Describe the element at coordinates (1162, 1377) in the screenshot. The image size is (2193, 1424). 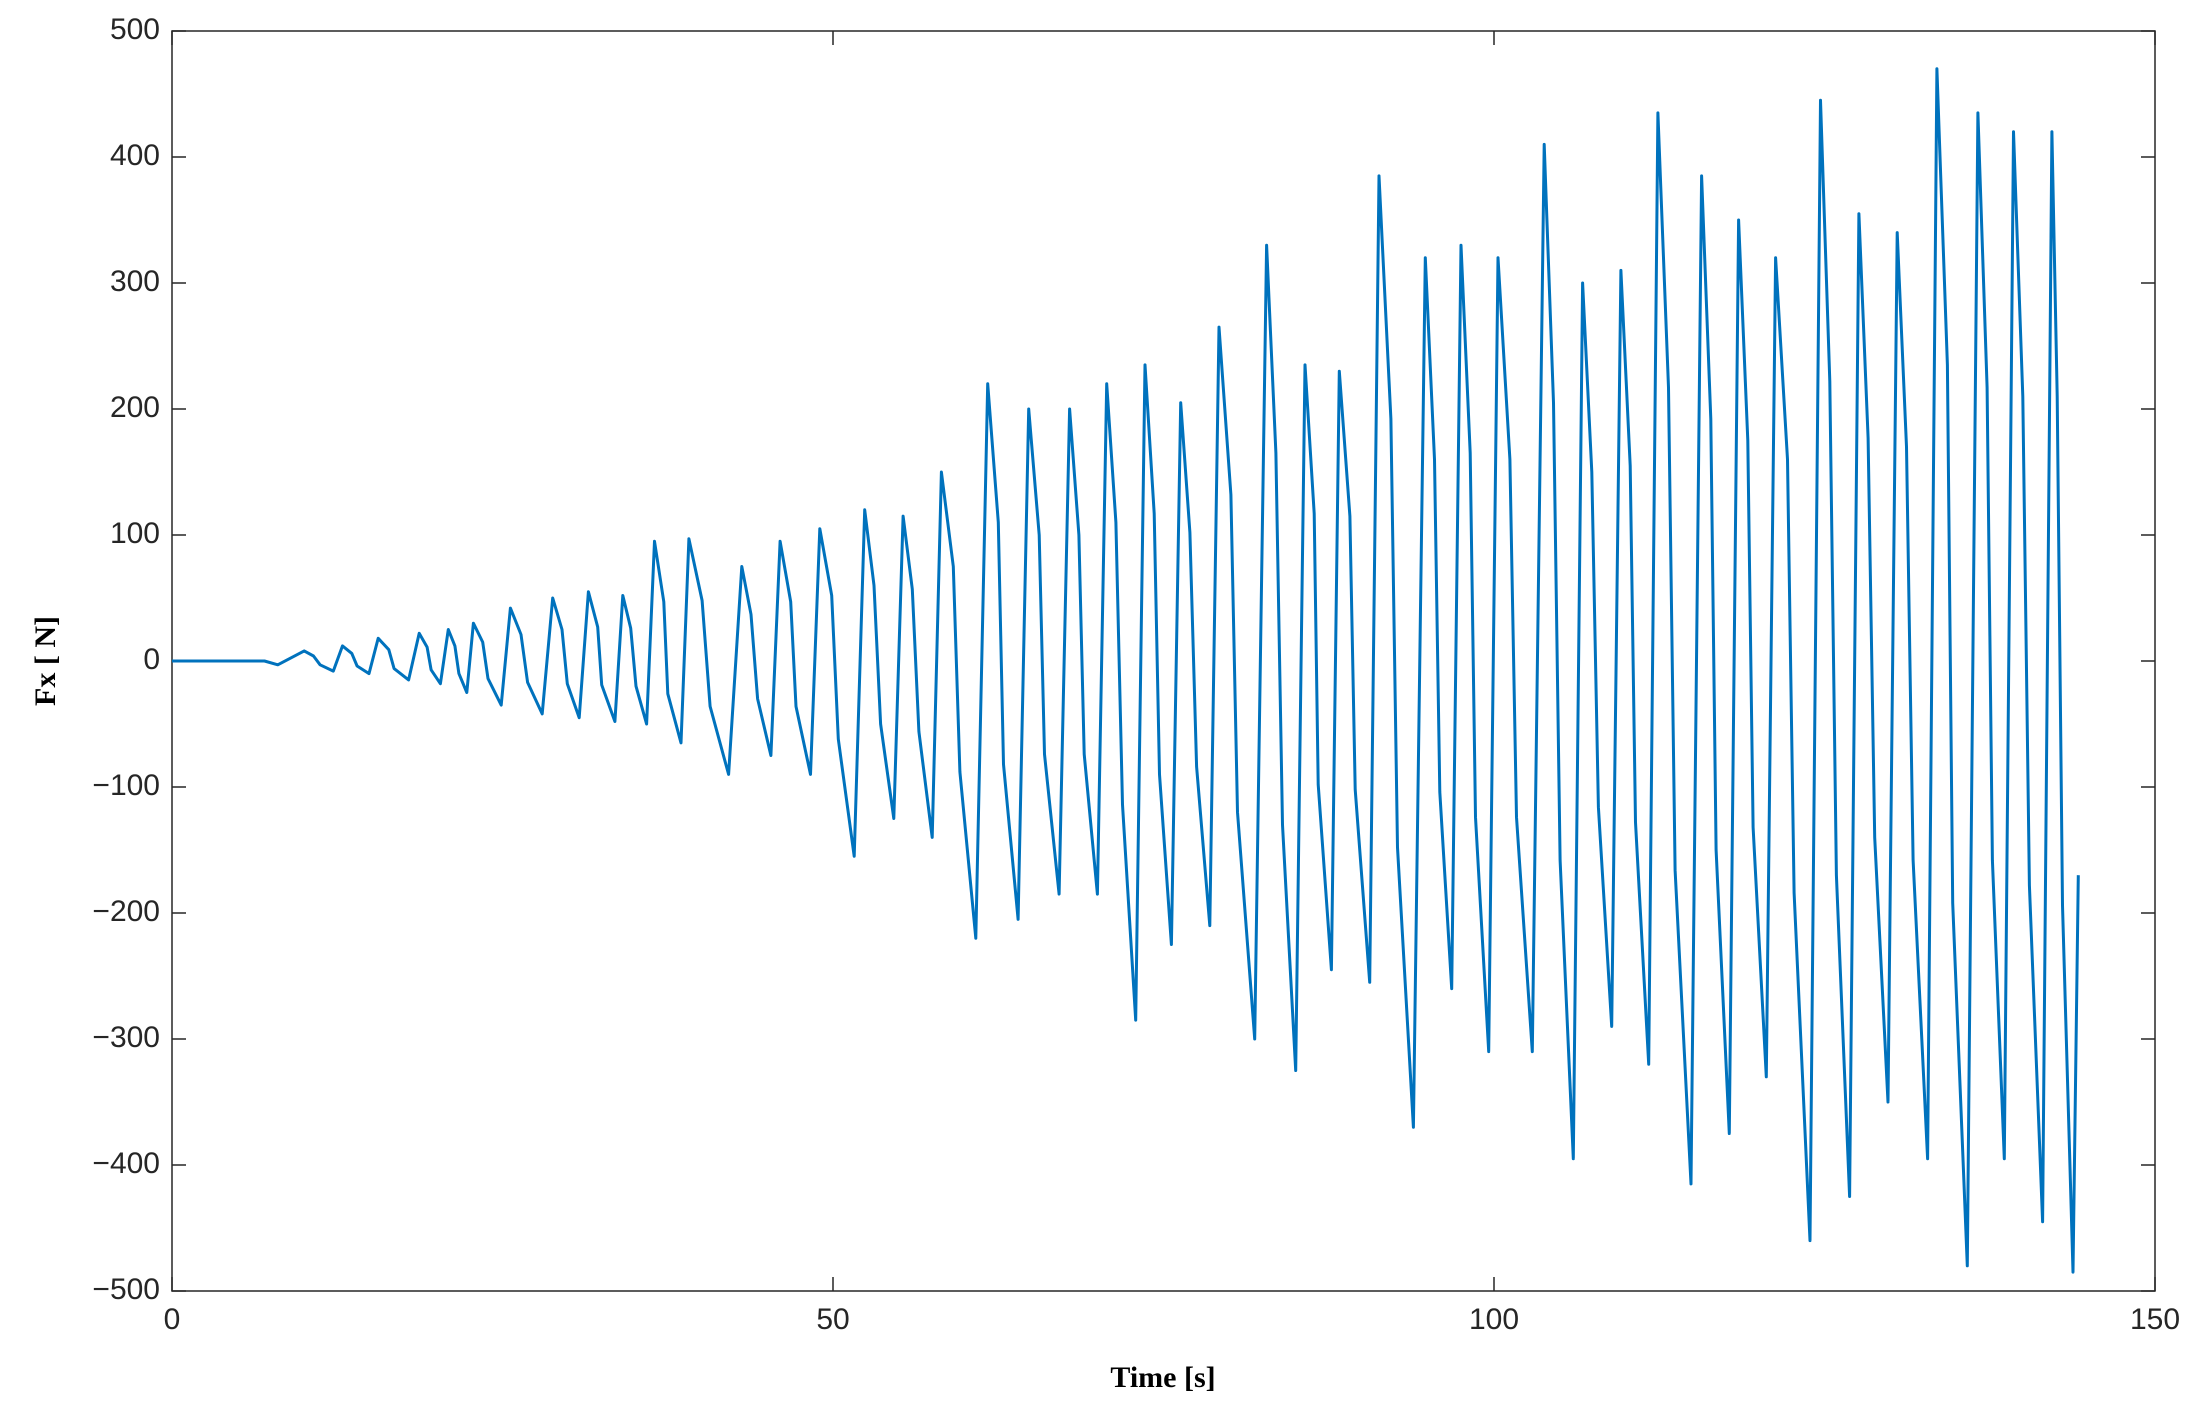
I see `x-axis-label: Time [s]` at that location.